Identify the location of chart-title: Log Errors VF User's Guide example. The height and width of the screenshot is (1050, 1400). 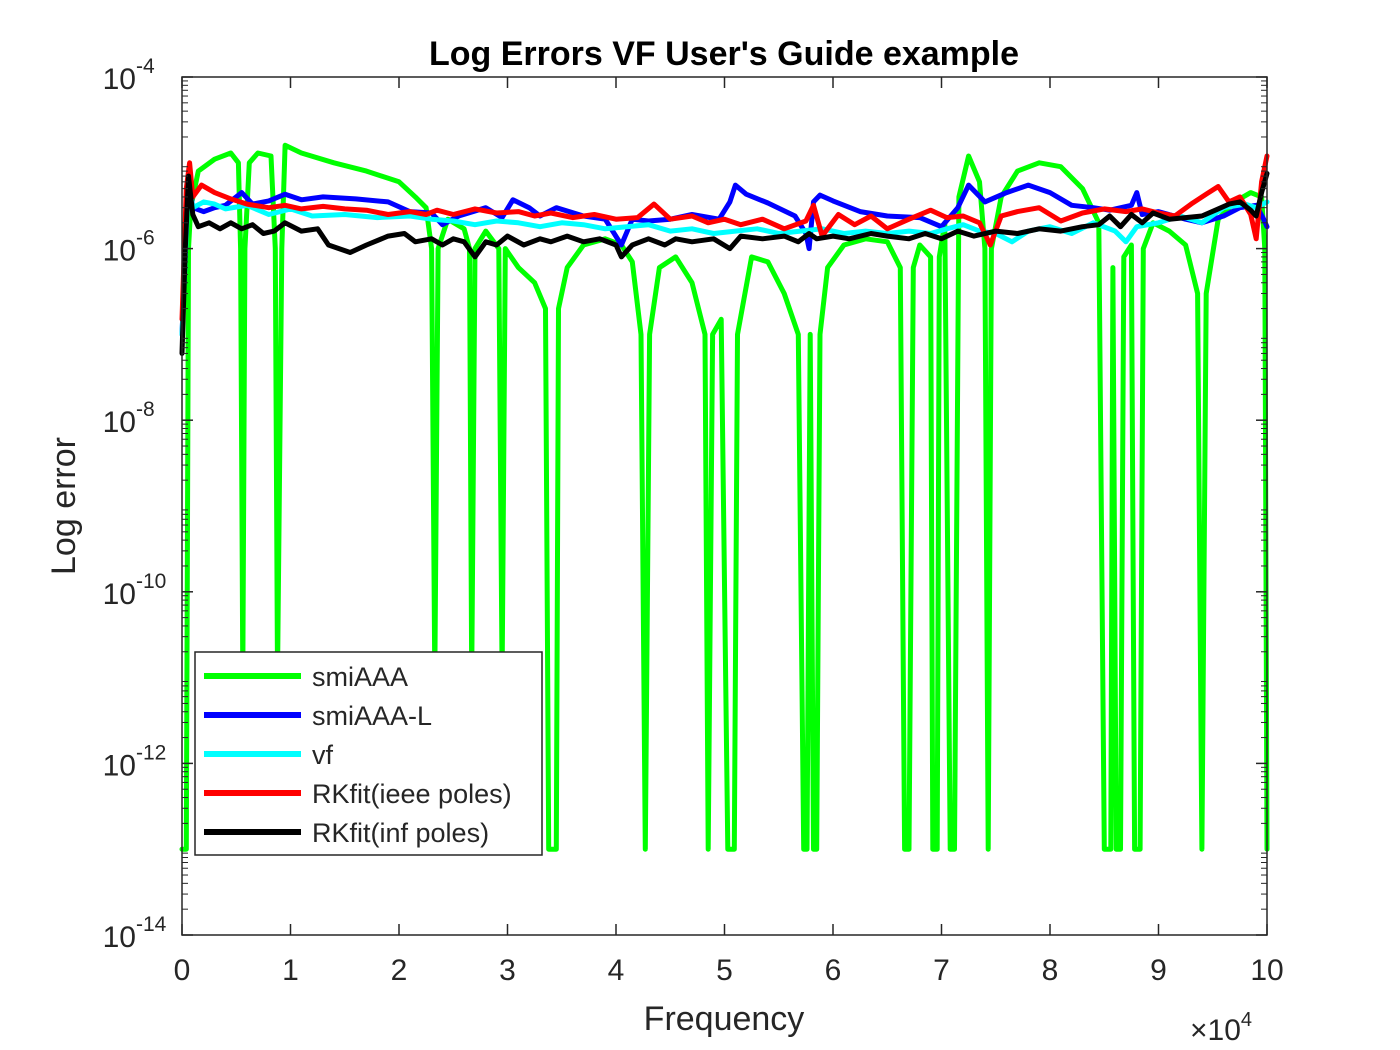
(724, 54).